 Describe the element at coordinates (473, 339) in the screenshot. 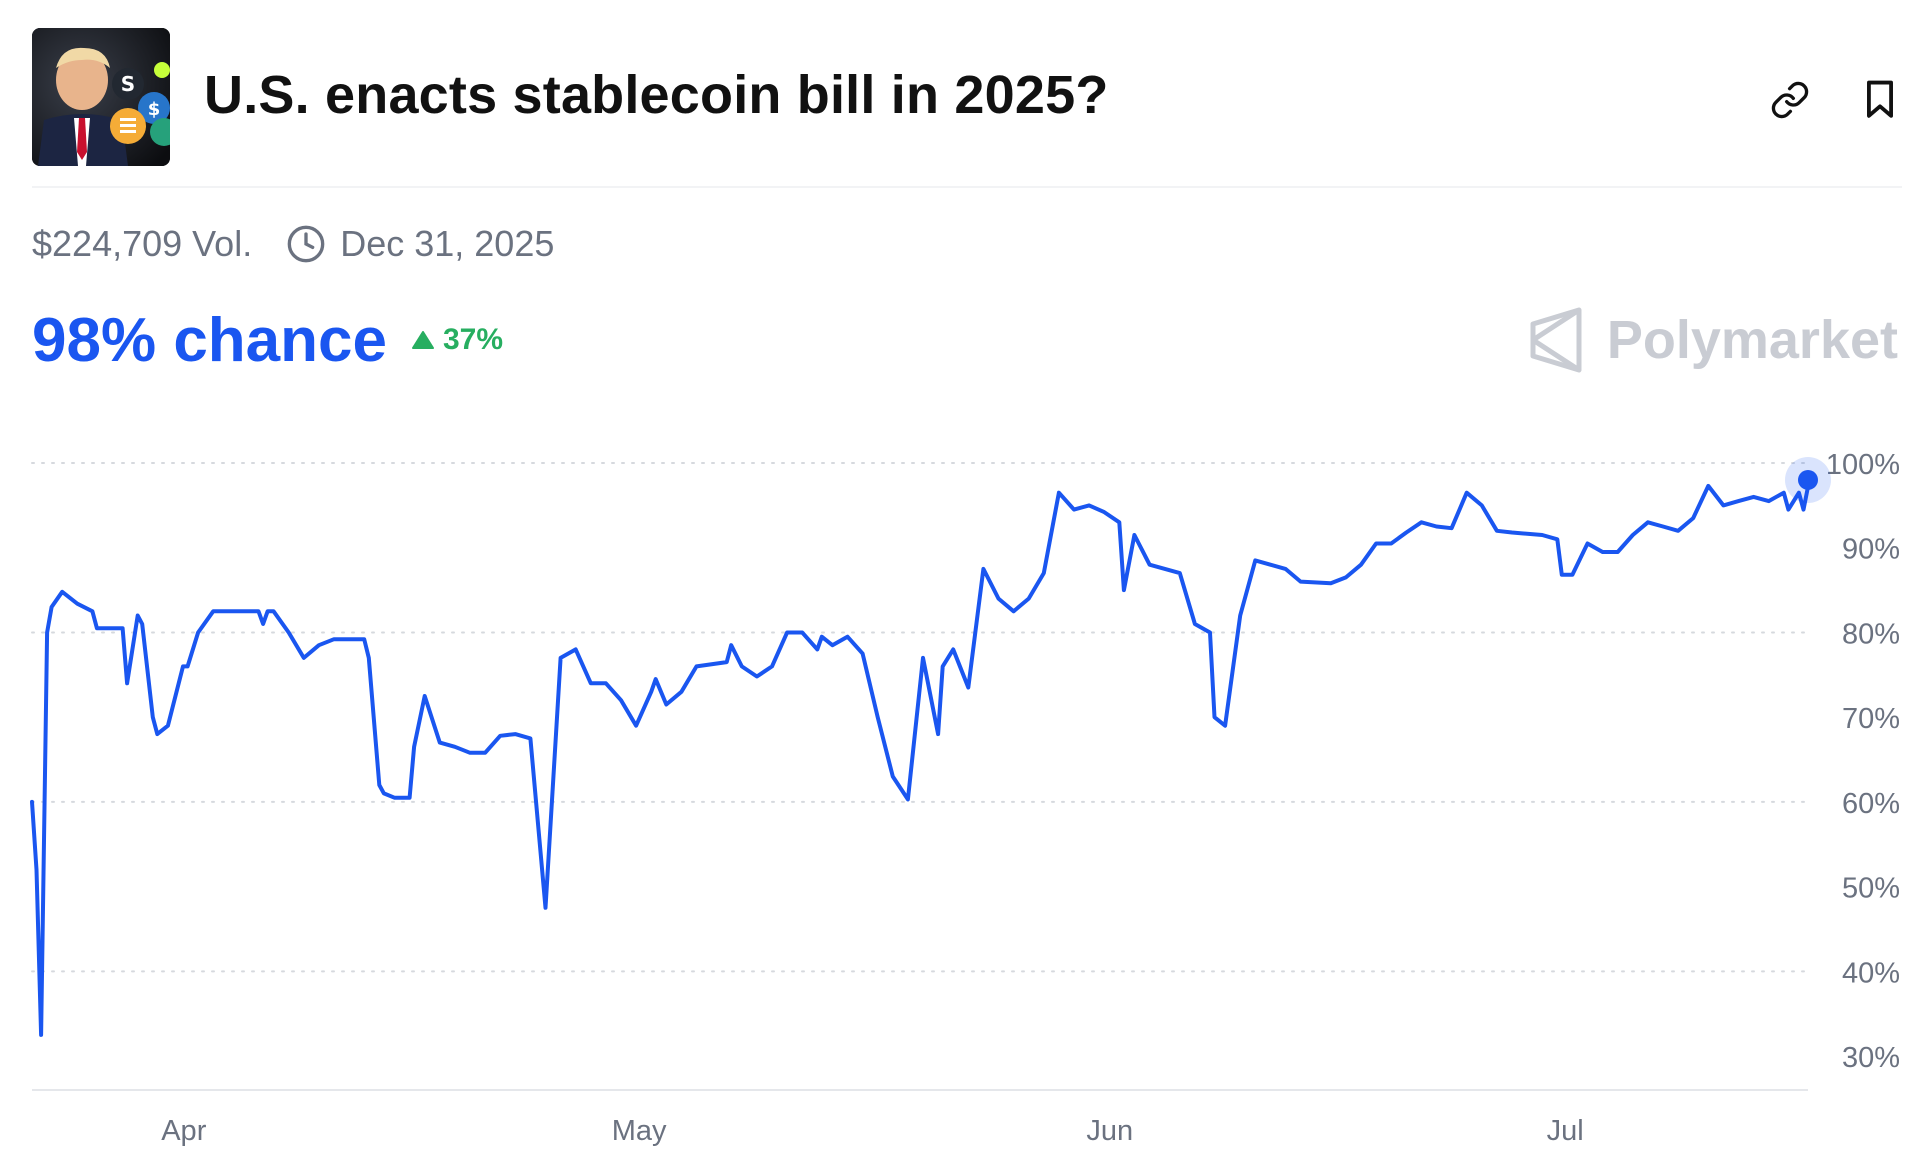

I see `change-value: 37%` at that location.